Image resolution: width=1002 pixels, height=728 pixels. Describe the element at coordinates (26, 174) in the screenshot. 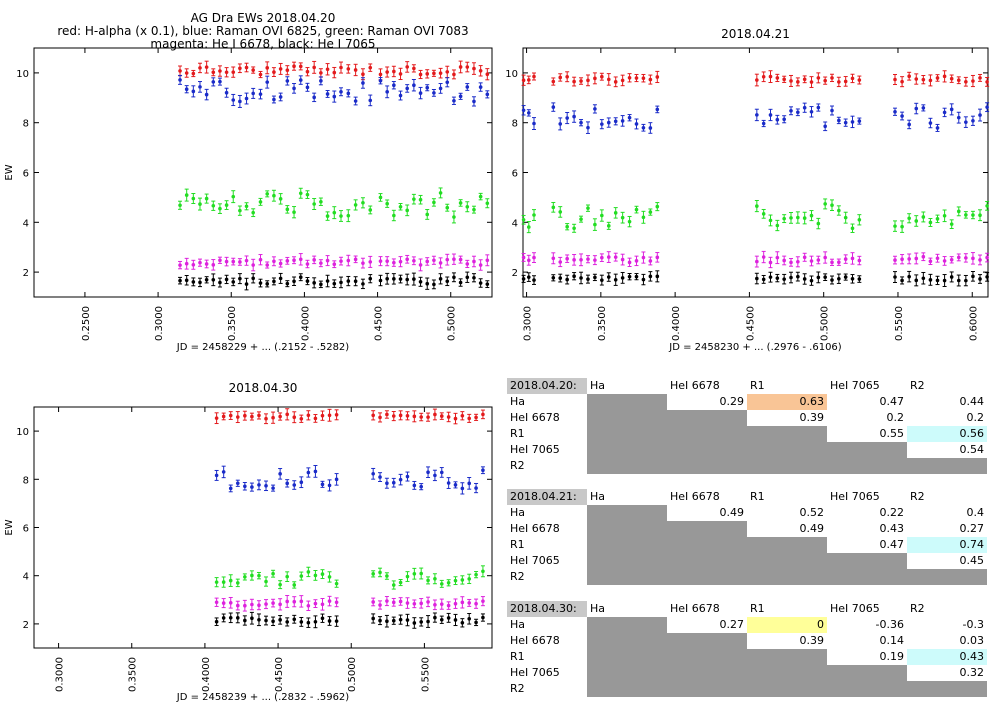

I see `y-tick-label: 6` at that location.